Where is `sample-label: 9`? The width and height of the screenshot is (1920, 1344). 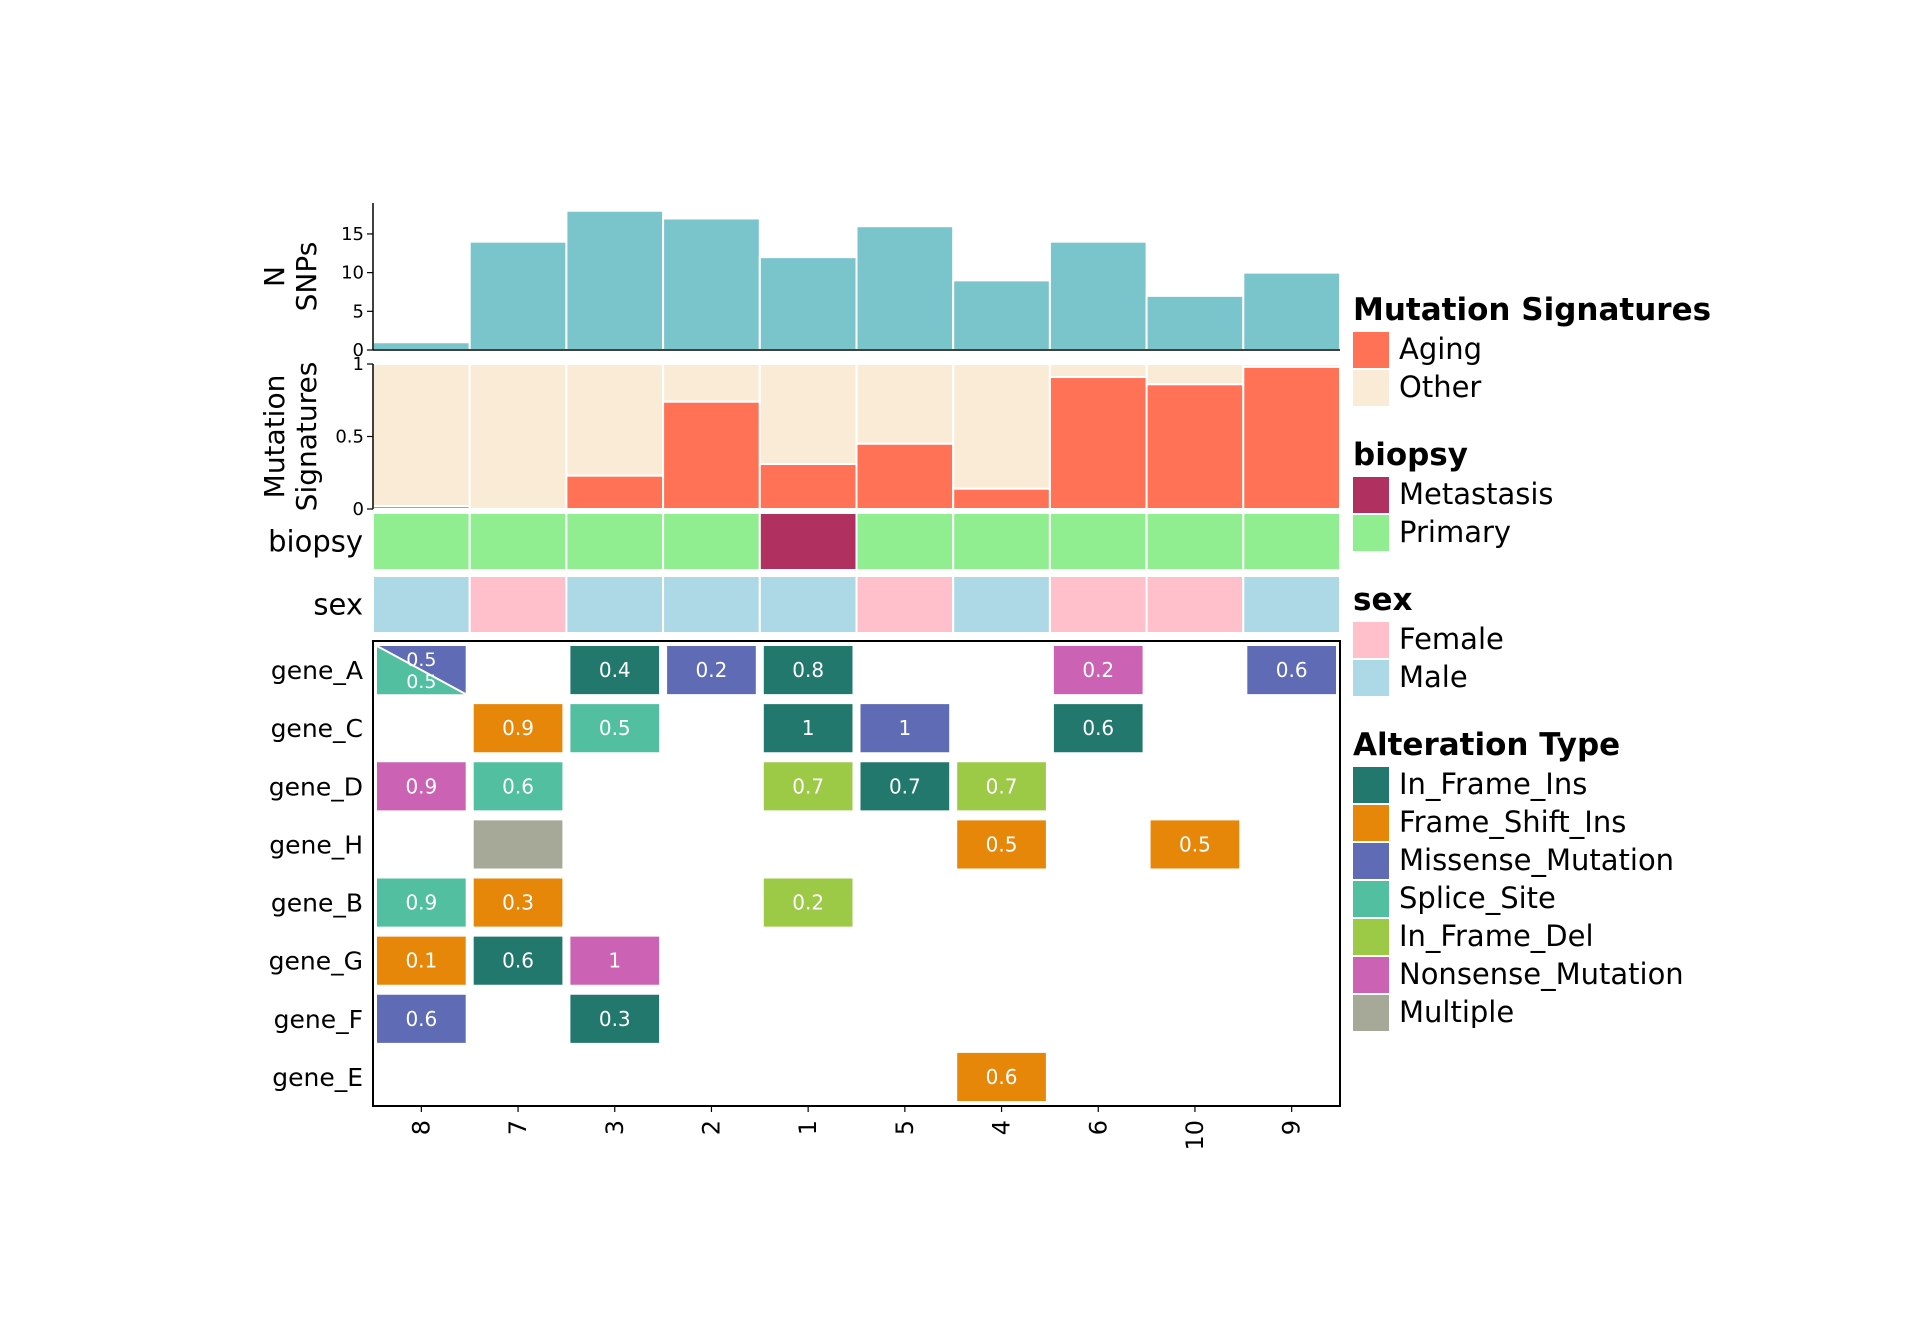 sample-label: 9 is located at coordinates (1292, 1127).